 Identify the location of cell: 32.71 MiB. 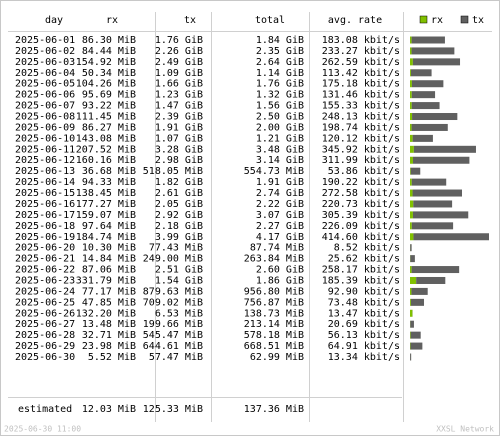
(109, 335).